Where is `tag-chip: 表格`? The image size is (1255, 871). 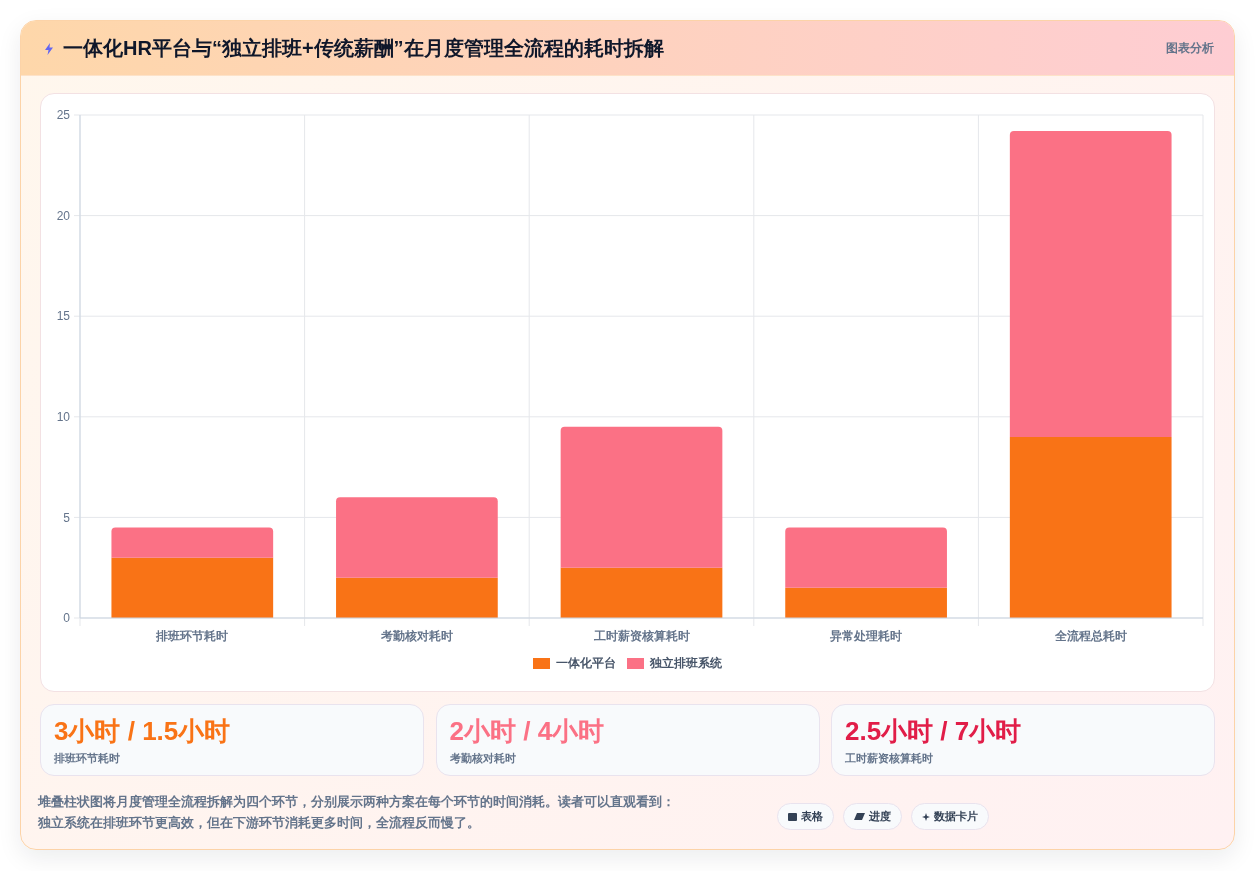 tag-chip: 表格 is located at coordinates (805, 816).